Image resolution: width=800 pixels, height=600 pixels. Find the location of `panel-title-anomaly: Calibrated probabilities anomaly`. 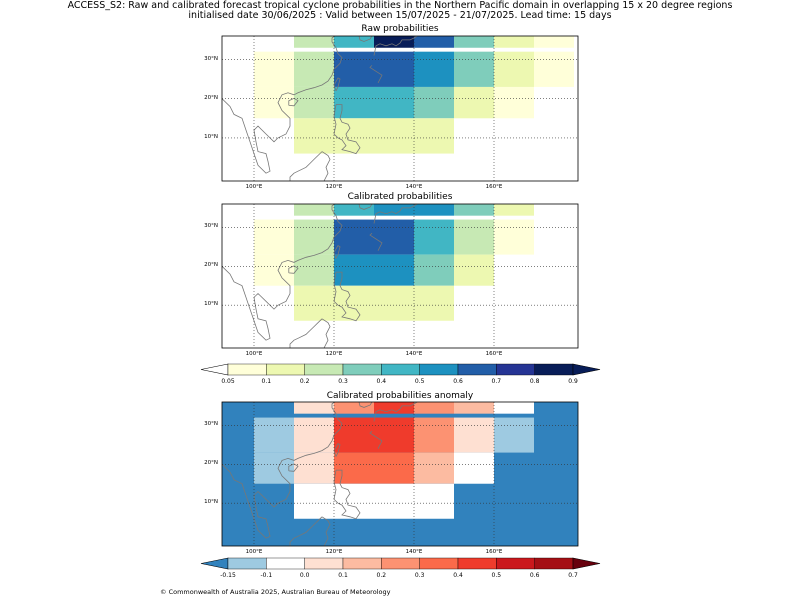

panel-title-anomaly: Calibrated probabilities anomaly is located at coordinates (400, 396).